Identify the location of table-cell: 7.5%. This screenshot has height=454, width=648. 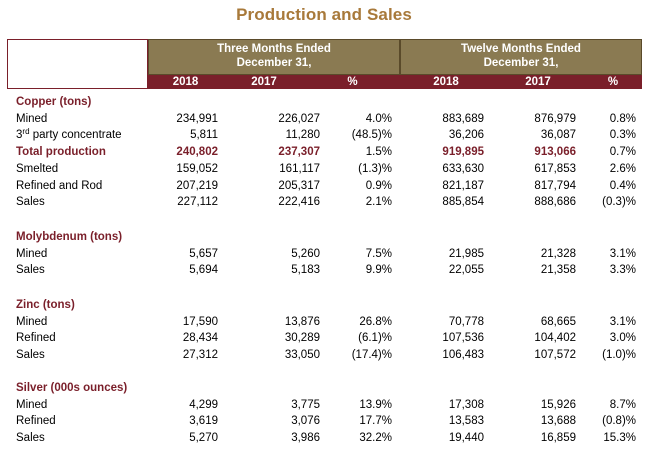
(378, 253).